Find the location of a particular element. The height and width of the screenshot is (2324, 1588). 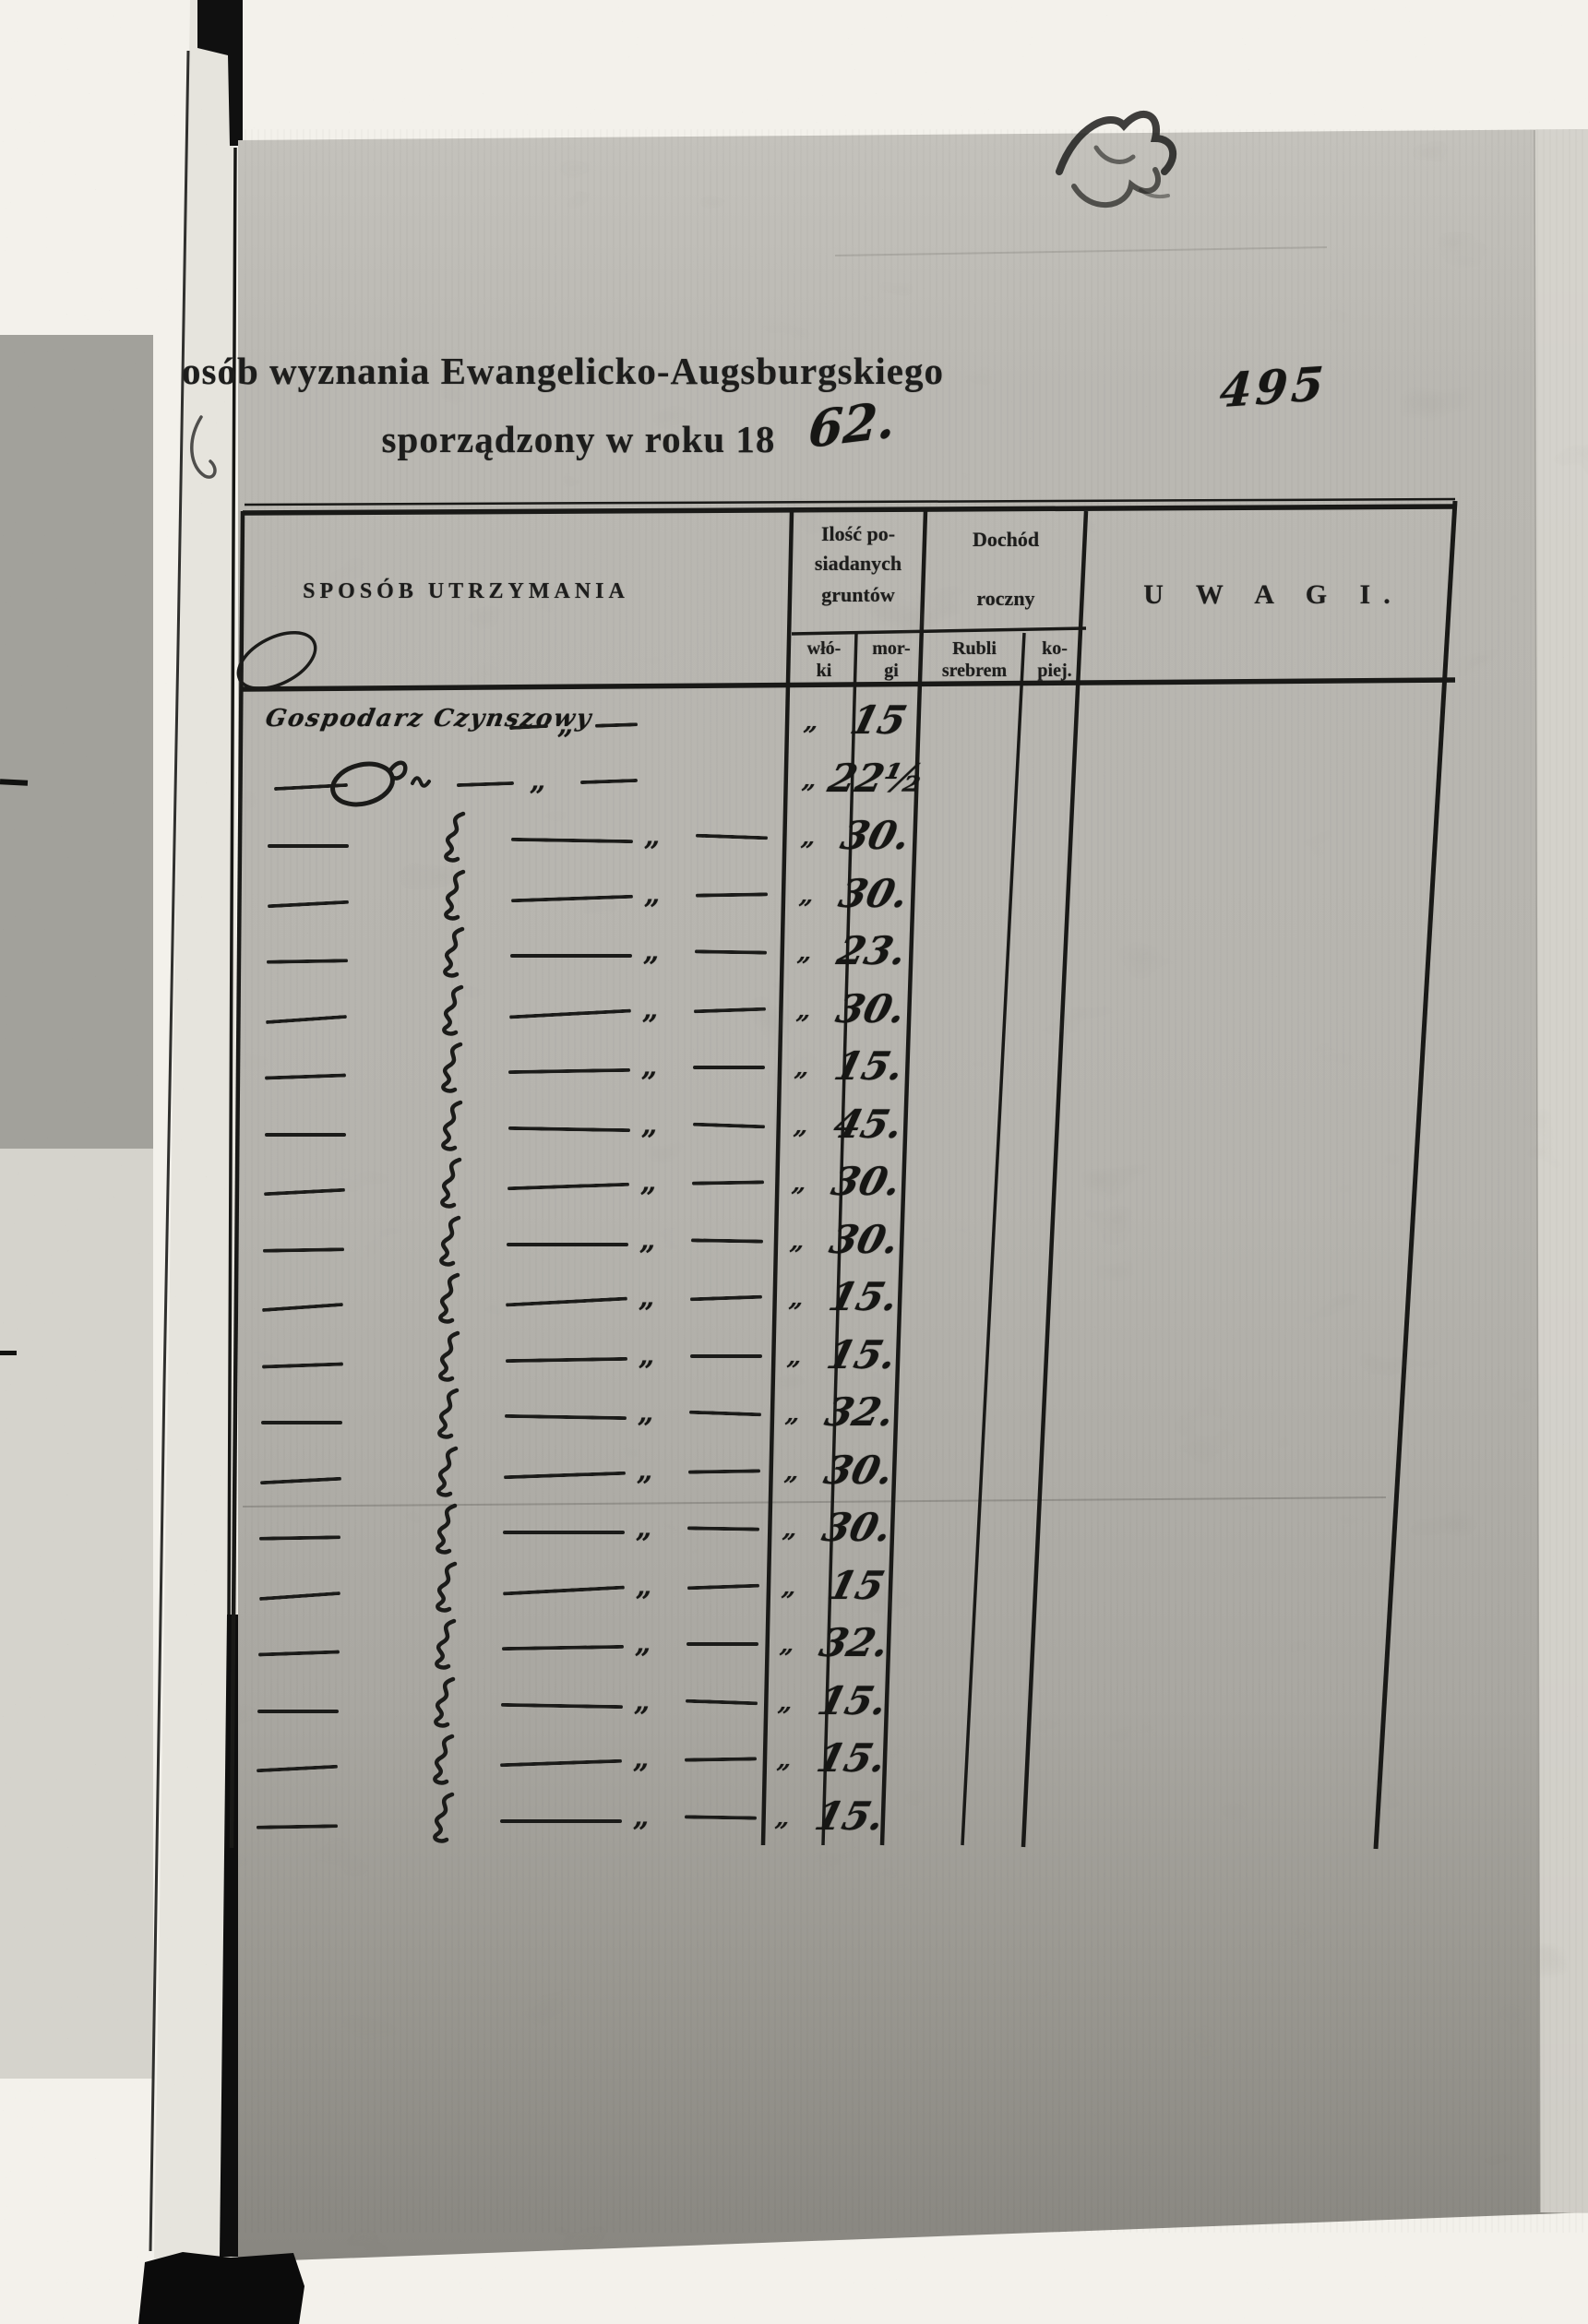

subheader-morgi-1: mor- is located at coordinates (891, 648).